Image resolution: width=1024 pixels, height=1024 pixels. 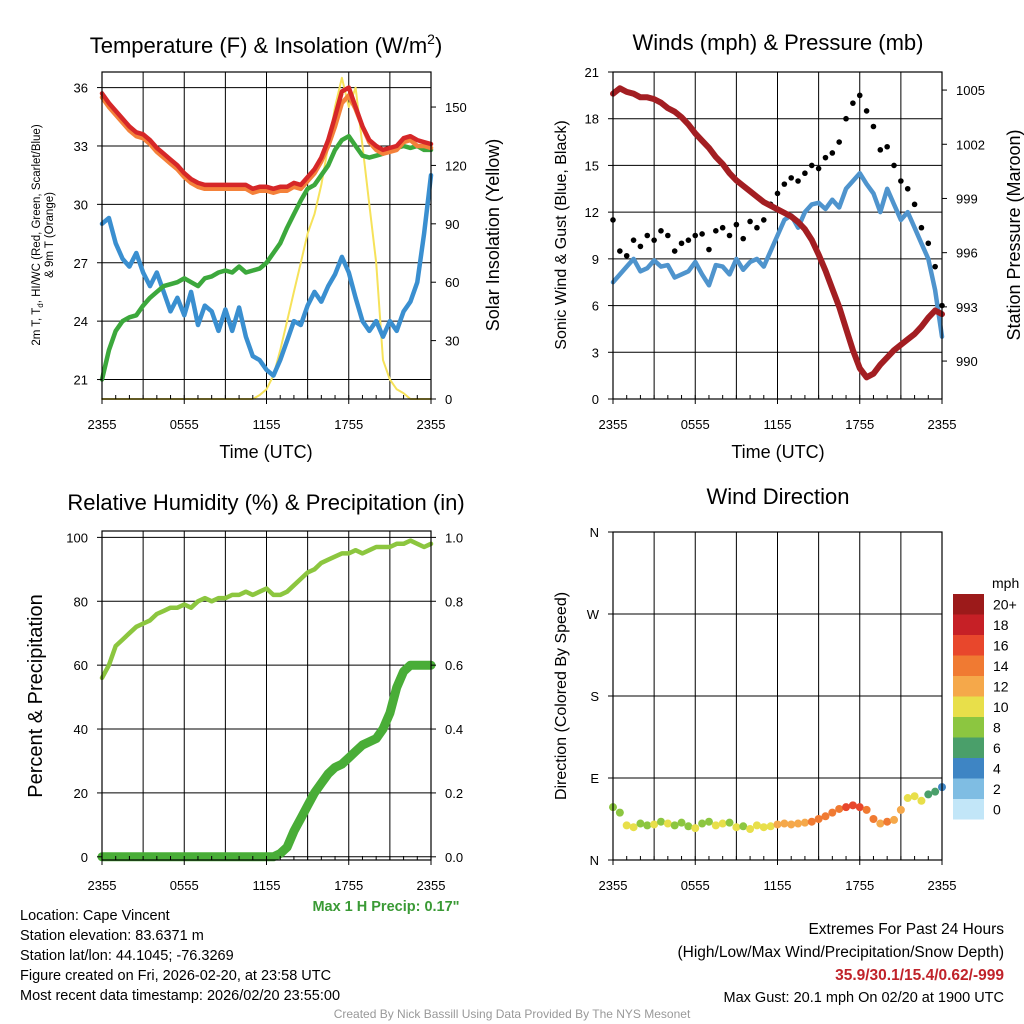 What do you see at coordinates (997, 727) in the screenshot?
I see `colorbar-label: 8` at bounding box center [997, 727].